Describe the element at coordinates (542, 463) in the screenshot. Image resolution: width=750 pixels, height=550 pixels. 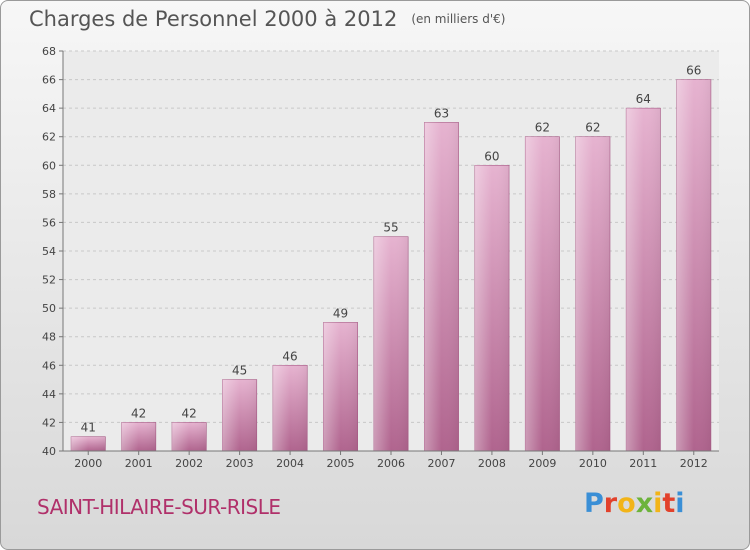
I see `x-tick-label: 2009` at that location.